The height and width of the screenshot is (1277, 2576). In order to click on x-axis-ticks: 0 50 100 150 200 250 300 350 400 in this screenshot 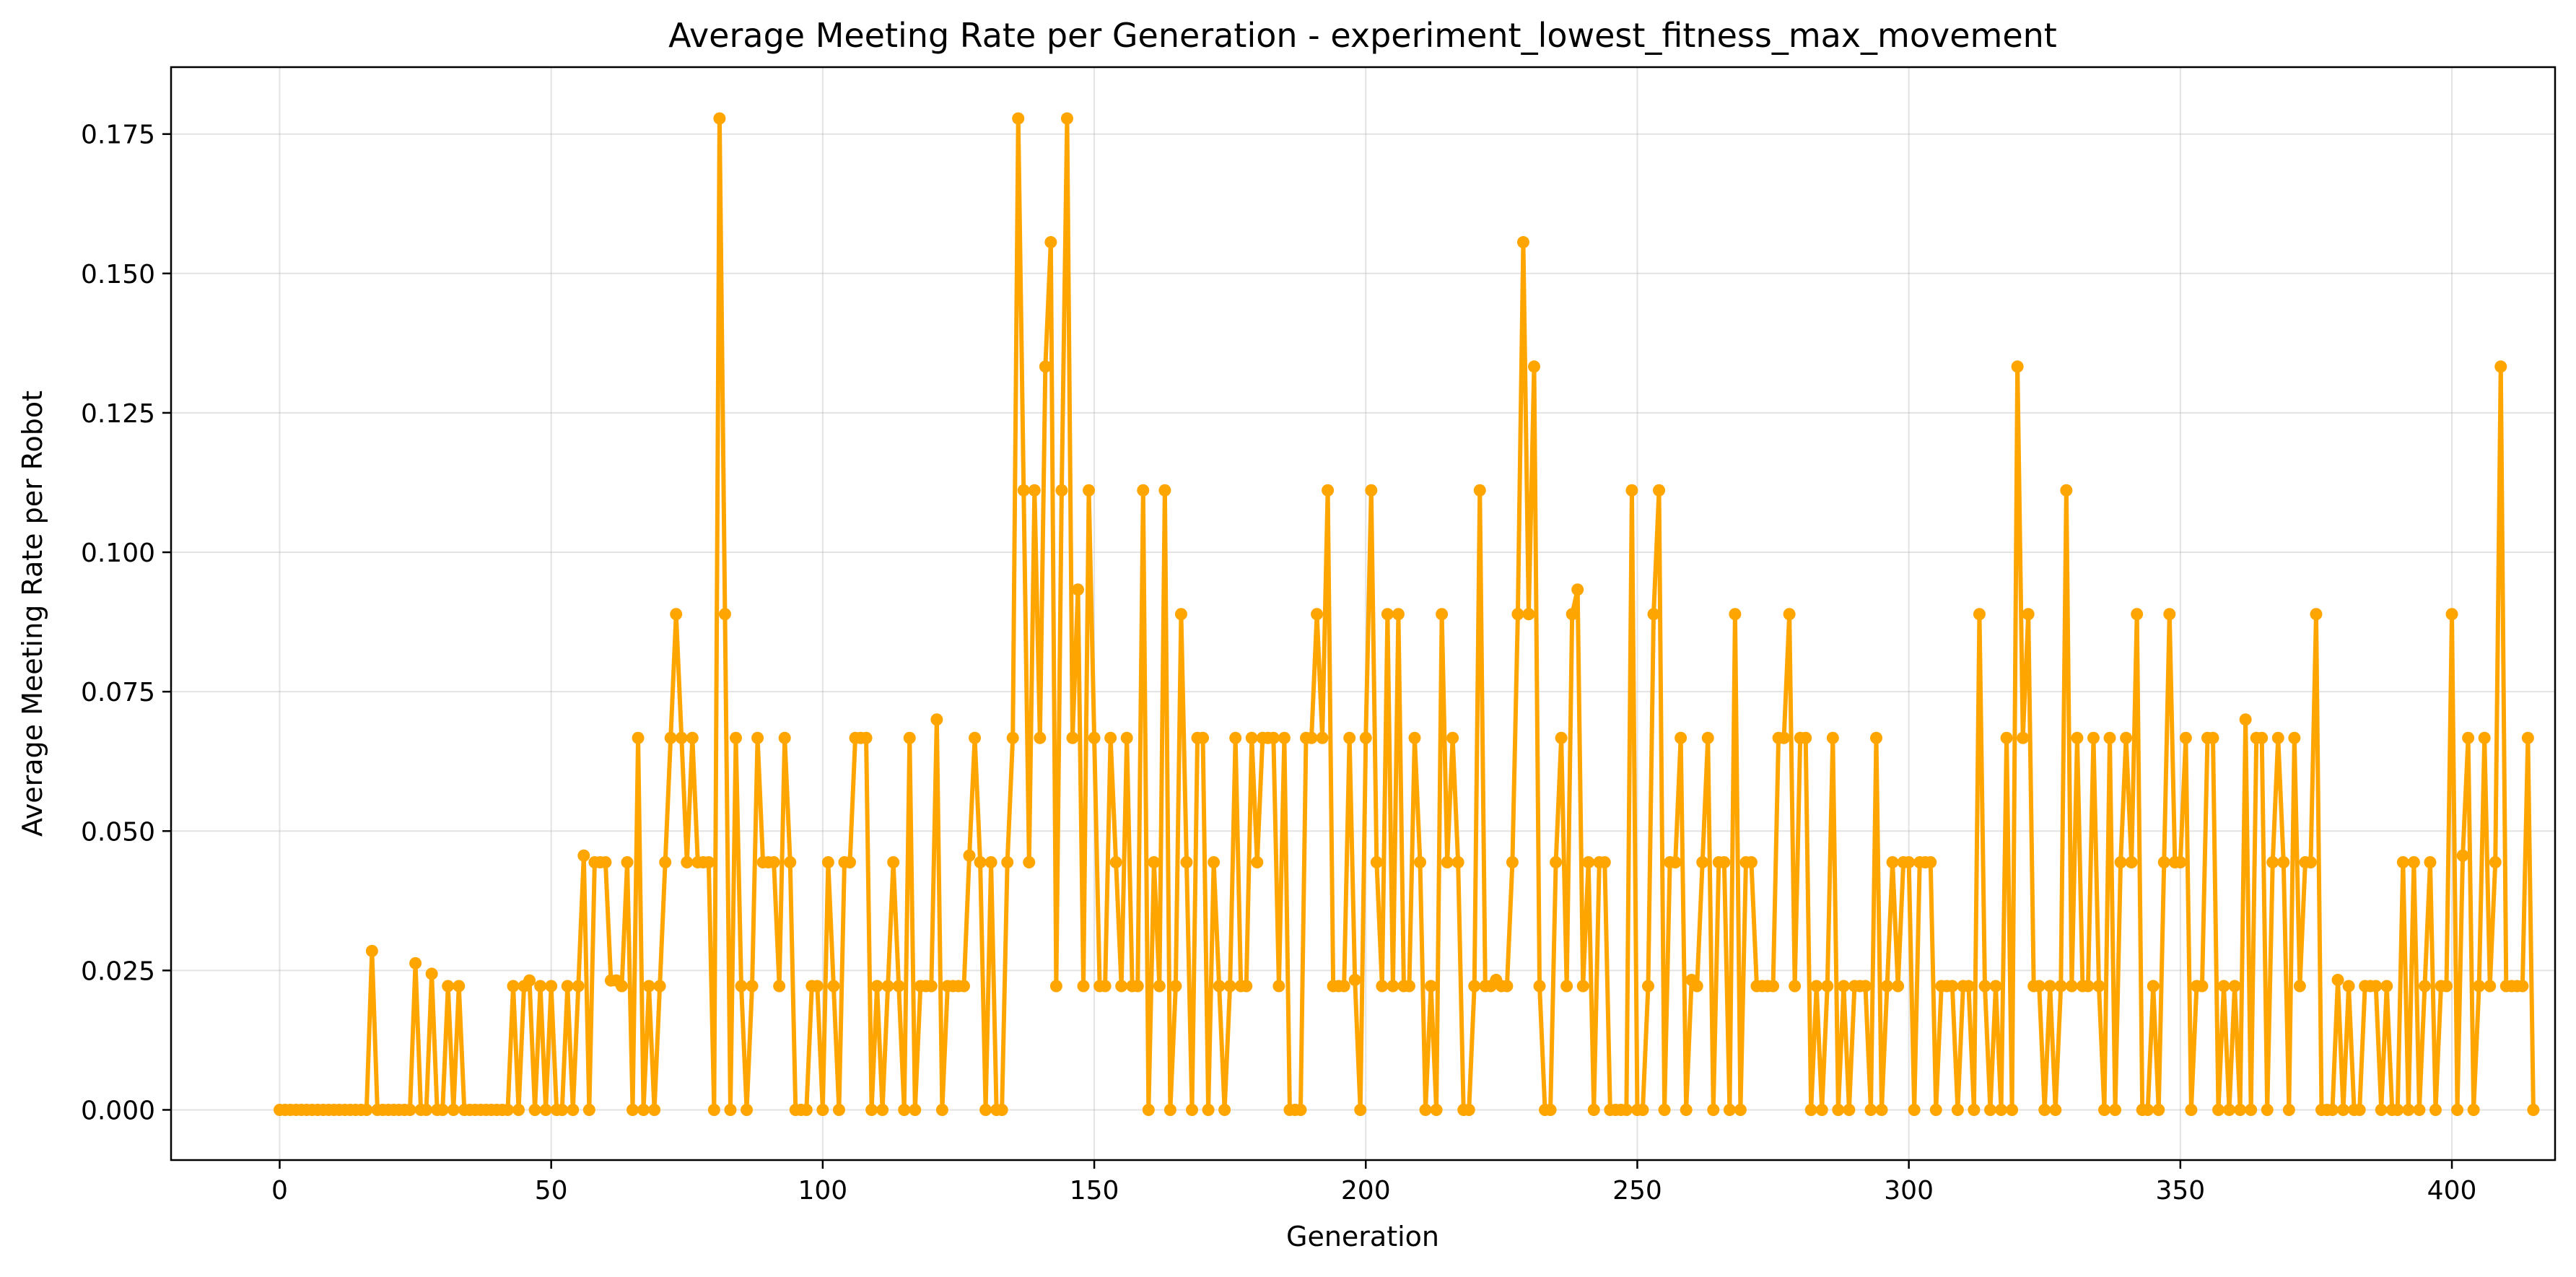, I will do `click(1373, 1183)`.